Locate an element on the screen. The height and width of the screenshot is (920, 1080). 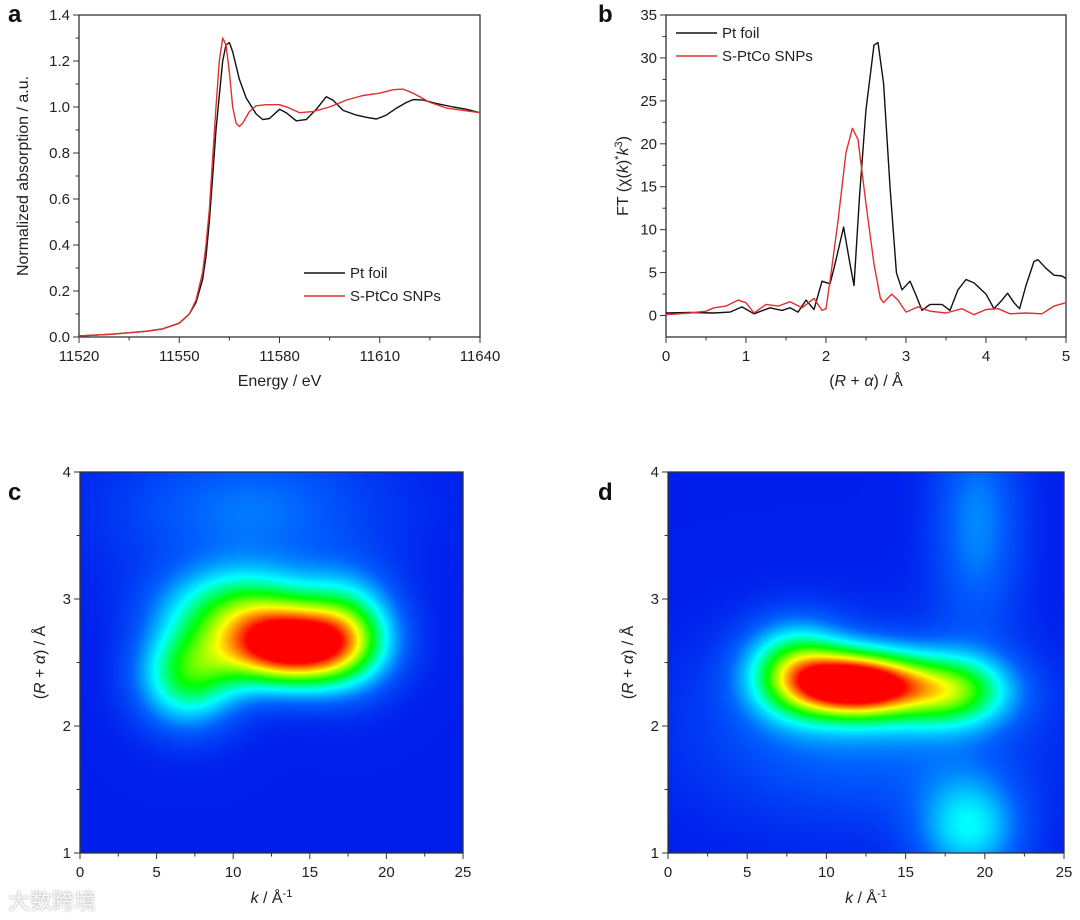
y-tick-label: 0 is located at coordinates (653, 316).